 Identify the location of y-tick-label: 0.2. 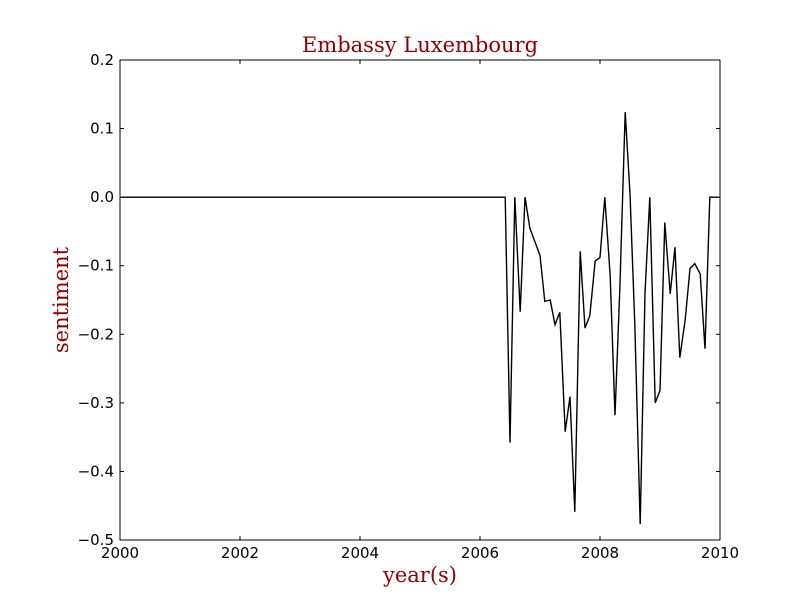
(102, 60).